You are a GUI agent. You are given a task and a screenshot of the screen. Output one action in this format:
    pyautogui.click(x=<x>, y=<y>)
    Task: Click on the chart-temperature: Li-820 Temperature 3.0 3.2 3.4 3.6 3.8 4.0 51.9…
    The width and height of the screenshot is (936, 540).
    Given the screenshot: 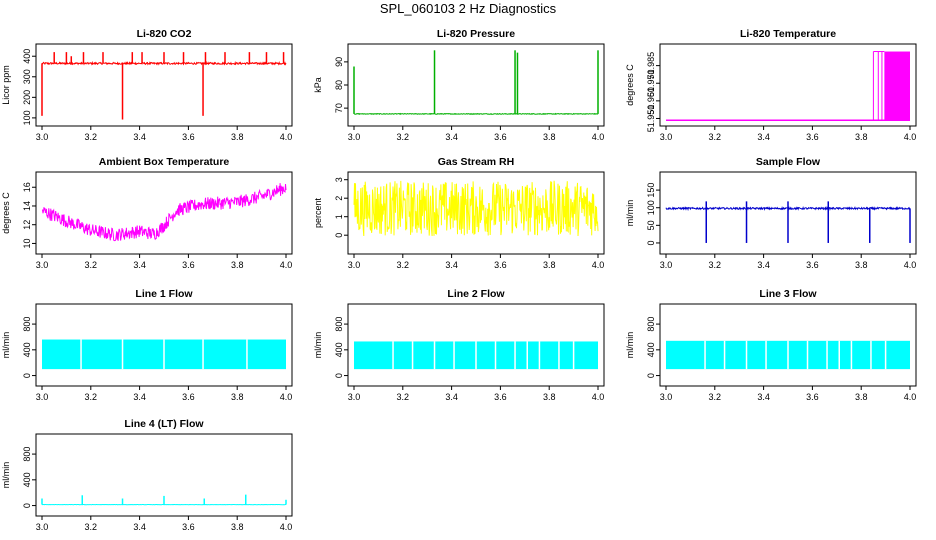 What is the action you would take?
    pyautogui.click(x=771, y=85)
    